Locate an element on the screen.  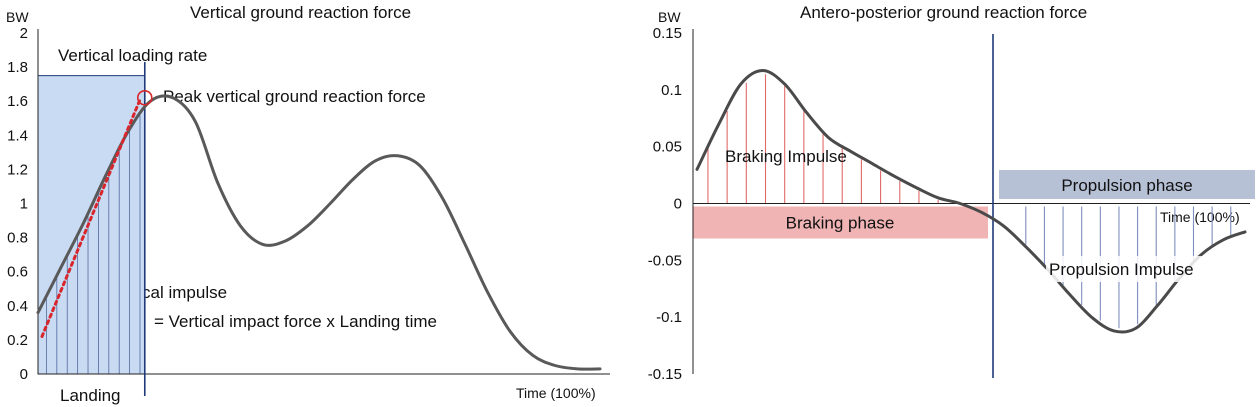
left-y-tick-label: 0 is located at coordinates (24, 374).